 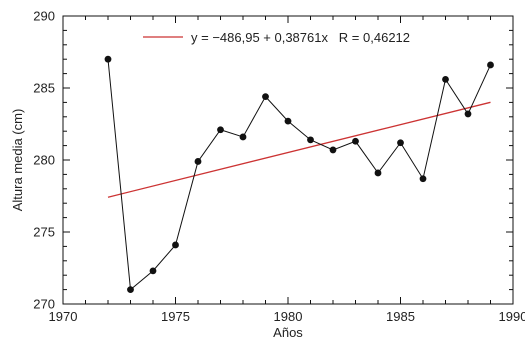 I want to click on y-tick-label: 270, so click(x=44, y=304).